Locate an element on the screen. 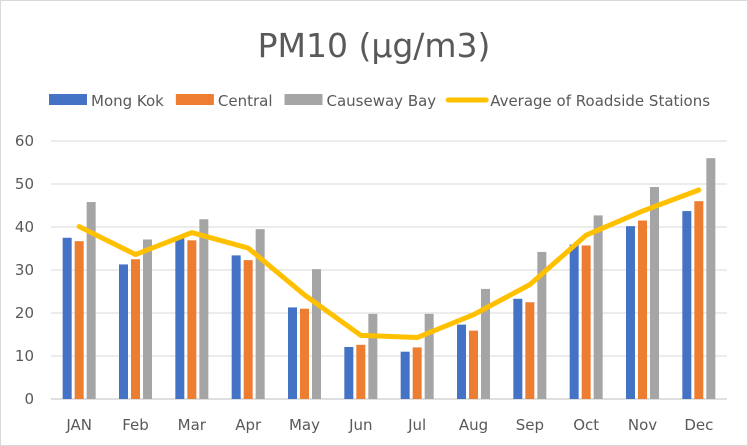 The image size is (748, 446). chart-title: PM10 (µg/m3) is located at coordinates (374, 45).